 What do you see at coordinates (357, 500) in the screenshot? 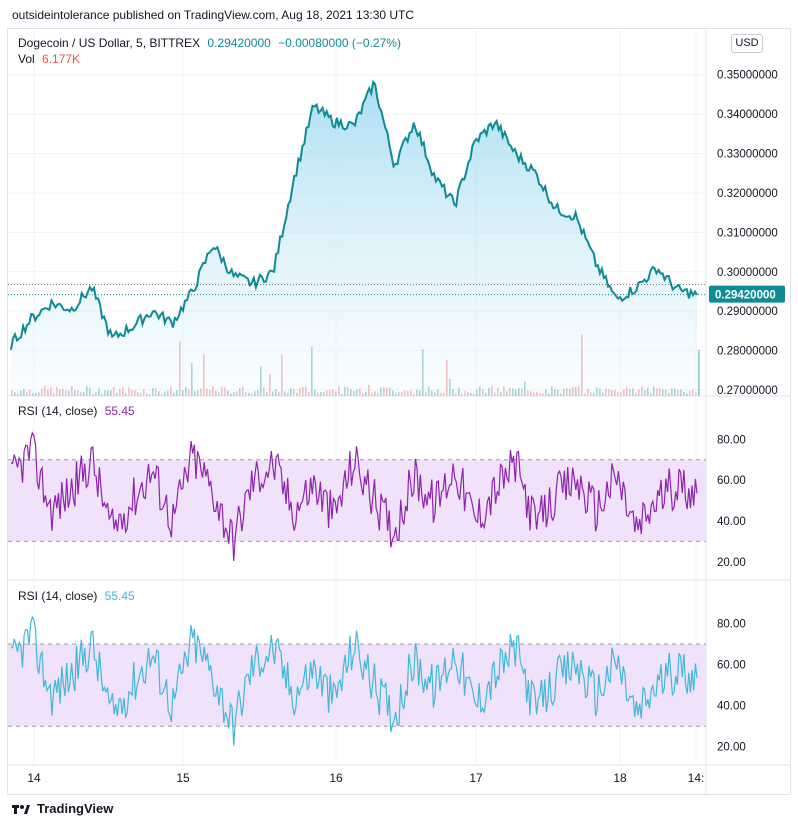
I see `rsi1-band` at bounding box center [357, 500].